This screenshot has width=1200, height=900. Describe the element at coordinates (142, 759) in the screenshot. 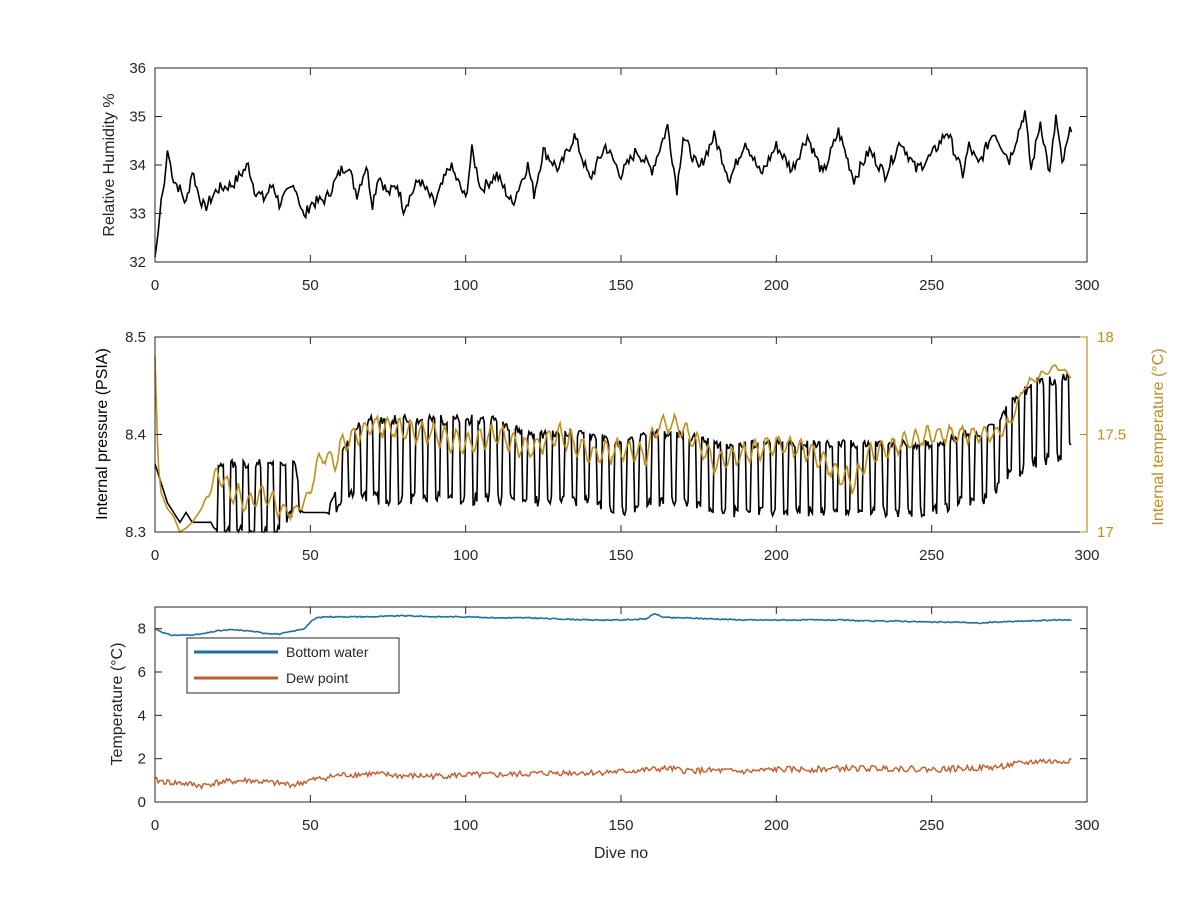

I see `y-tick-label: 2` at that location.